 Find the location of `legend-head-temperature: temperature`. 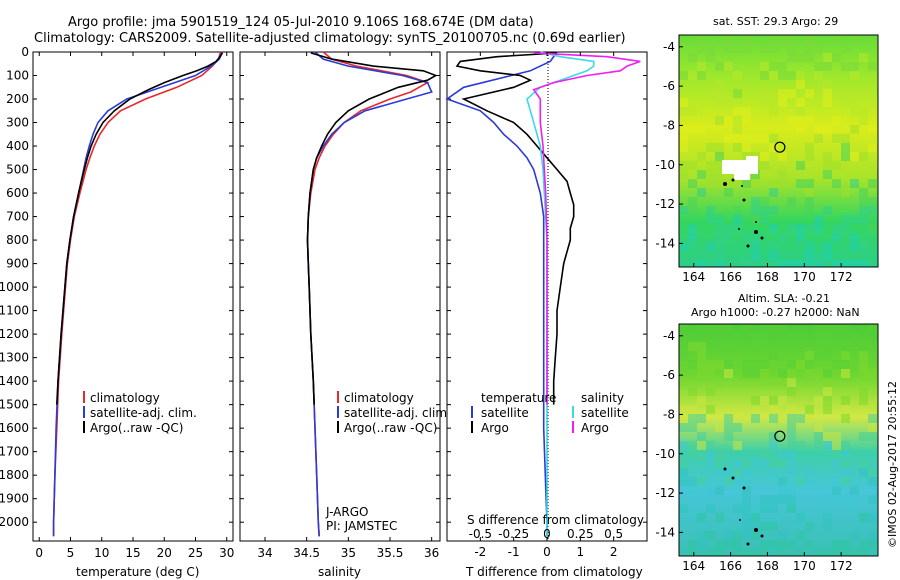

legend-head-temperature: temperature is located at coordinates (518, 398).